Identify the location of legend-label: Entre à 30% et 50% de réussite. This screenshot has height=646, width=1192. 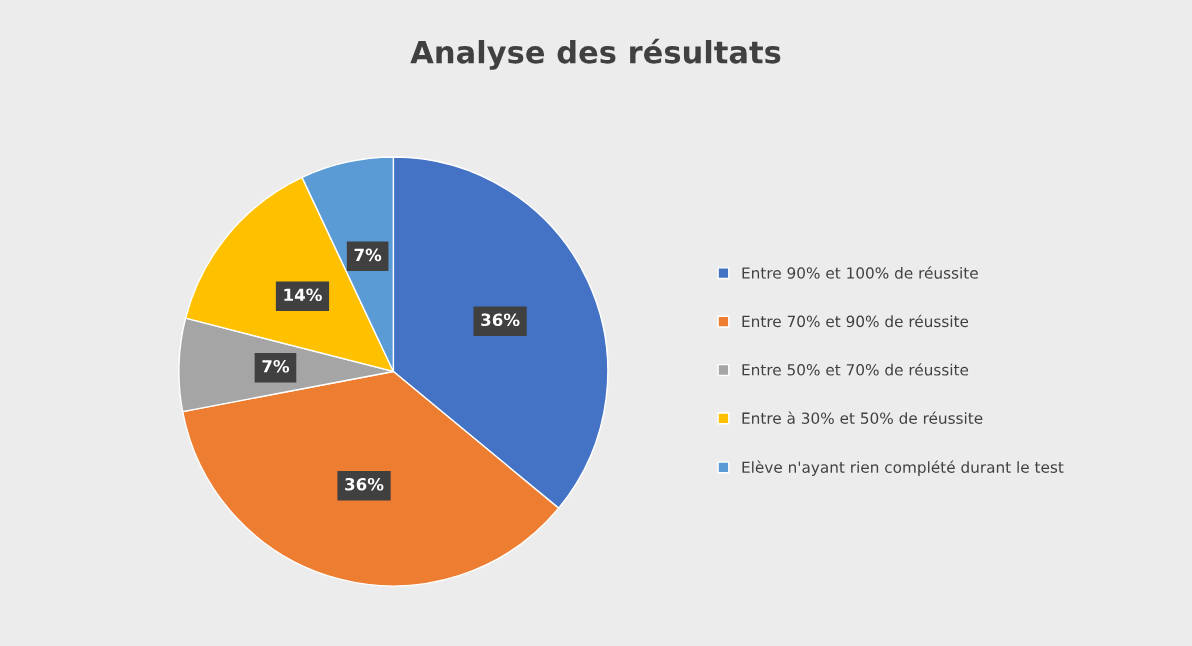
(862, 417).